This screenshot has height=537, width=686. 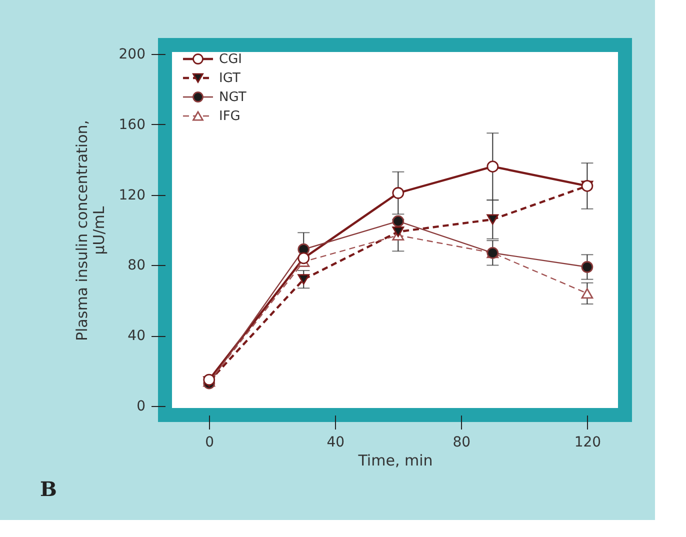 I want to click on x-tick-label: 80, so click(x=461, y=442).